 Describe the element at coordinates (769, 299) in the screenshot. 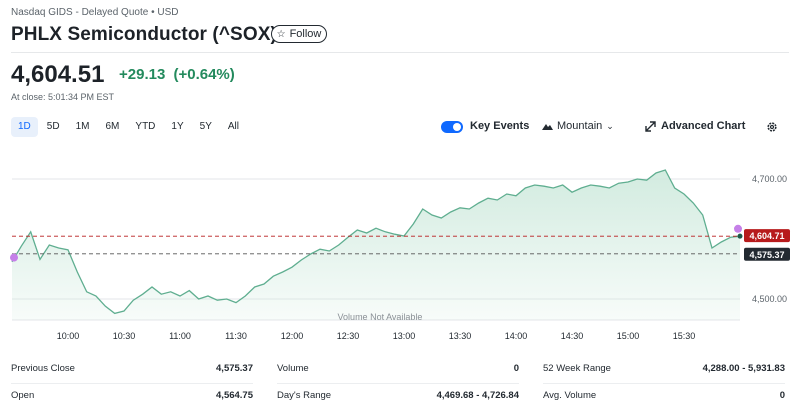

I see `y-tick-label: 4,500.00` at that location.